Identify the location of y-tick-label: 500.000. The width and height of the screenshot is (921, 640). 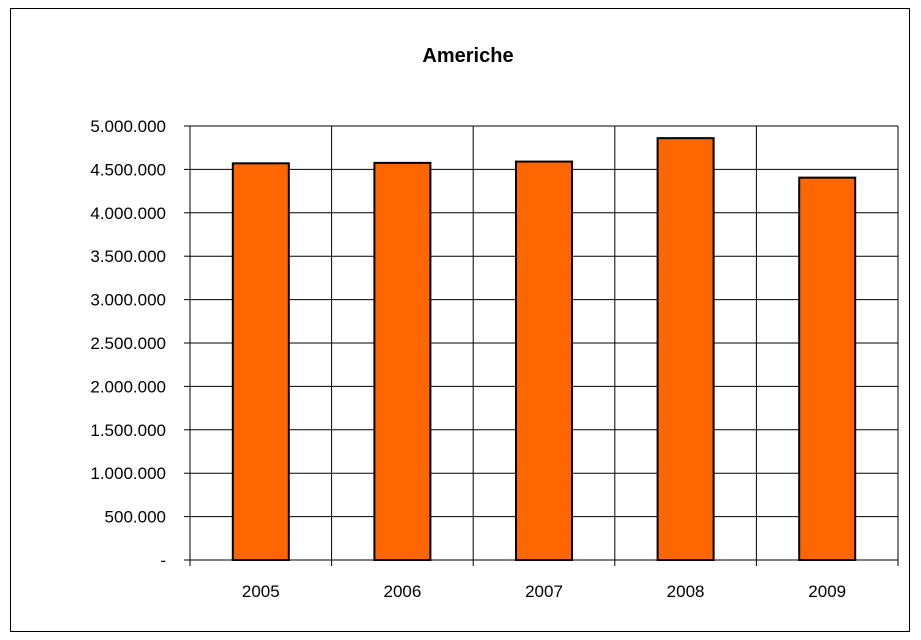
(135, 517).